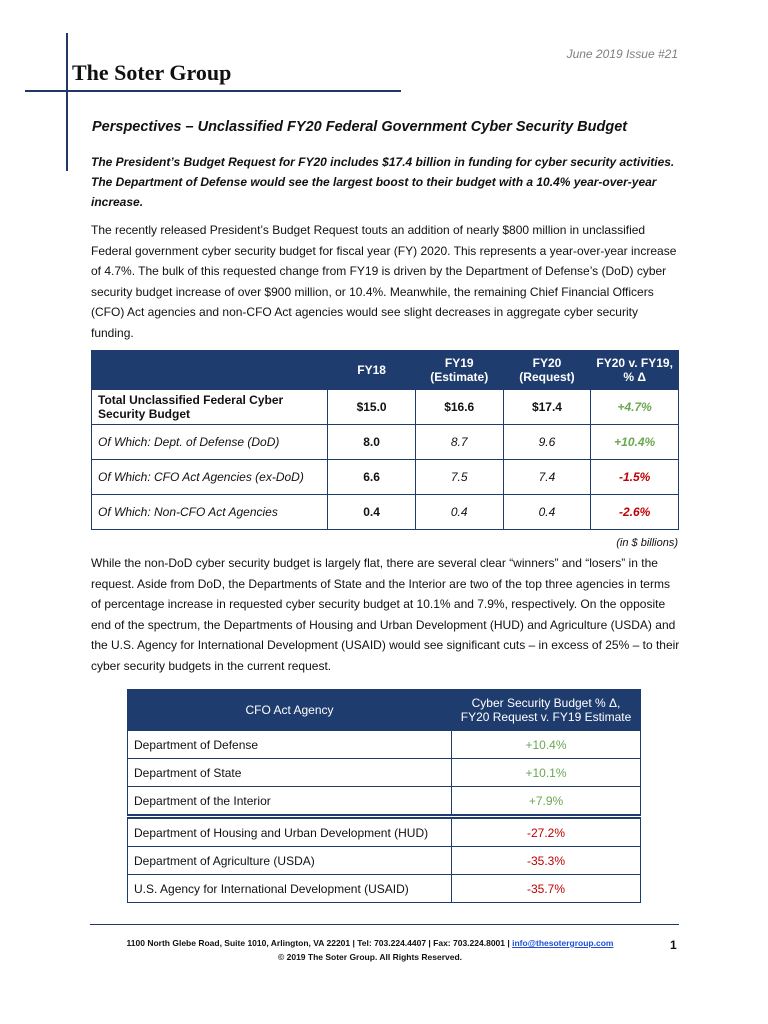  I want to click on value-cell: 7.5, so click(459, 477).